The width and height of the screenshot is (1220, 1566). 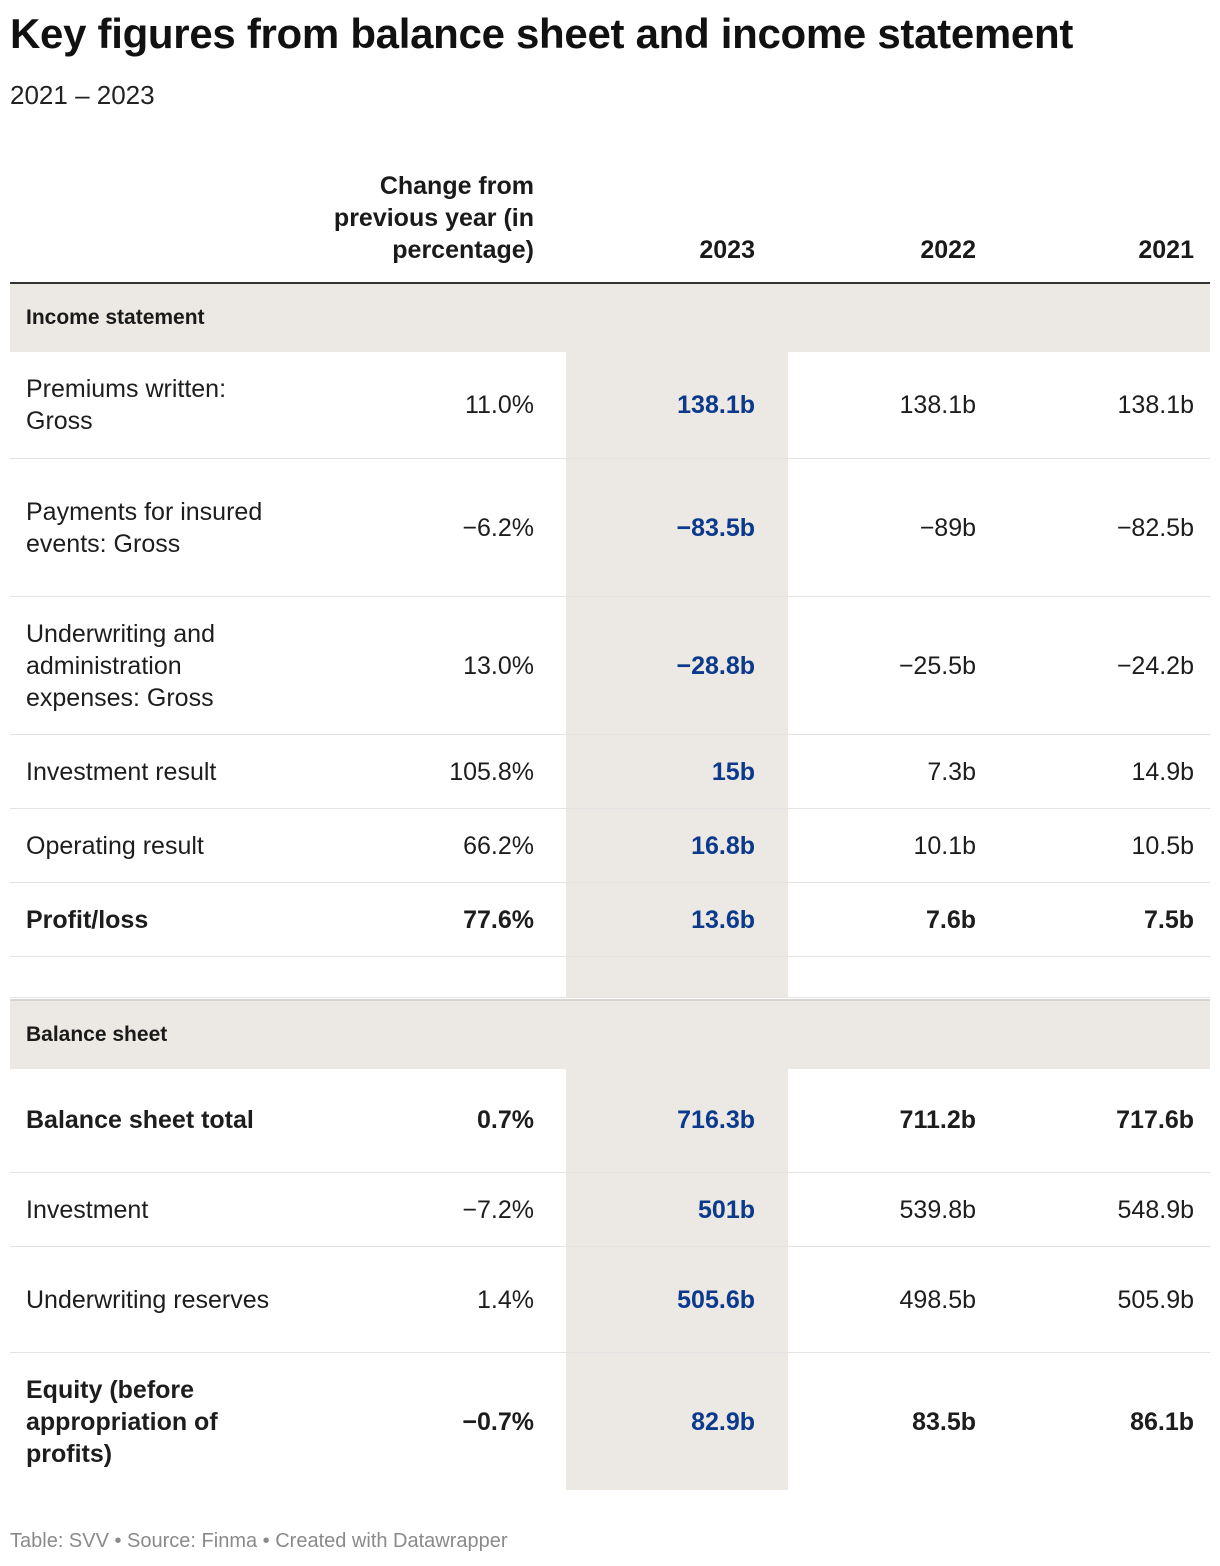 What do you see at coordinates (1155, 527) in the screenshot?
I see `row-value-2021: −82.5b` at bounding box center [1155, 527].